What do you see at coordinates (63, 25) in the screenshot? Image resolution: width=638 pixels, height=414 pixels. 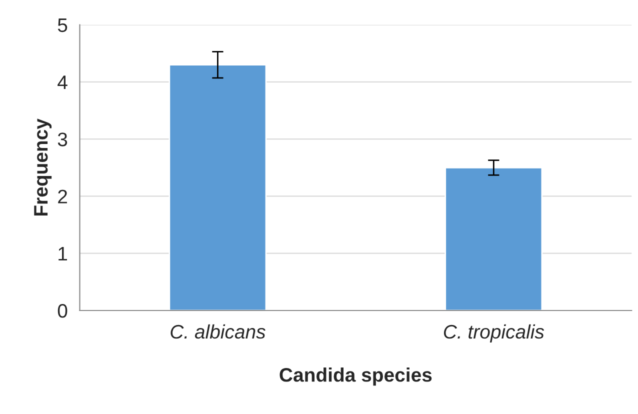 I see `y-tick-label: 5` at bounding box center [63, 25].